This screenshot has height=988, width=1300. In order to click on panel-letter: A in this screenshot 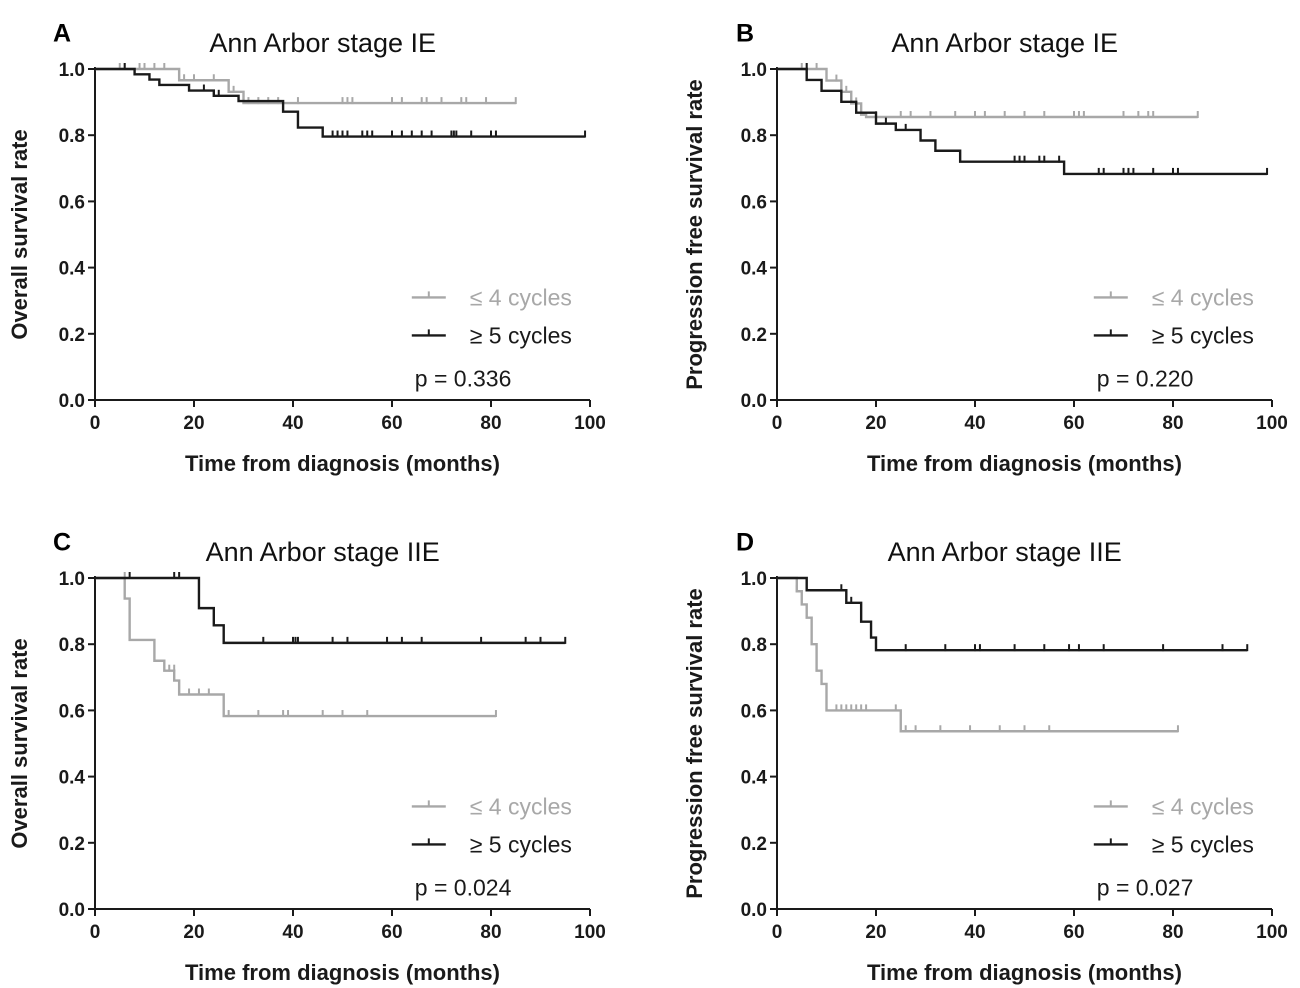, I will do `click(62, 34)`.